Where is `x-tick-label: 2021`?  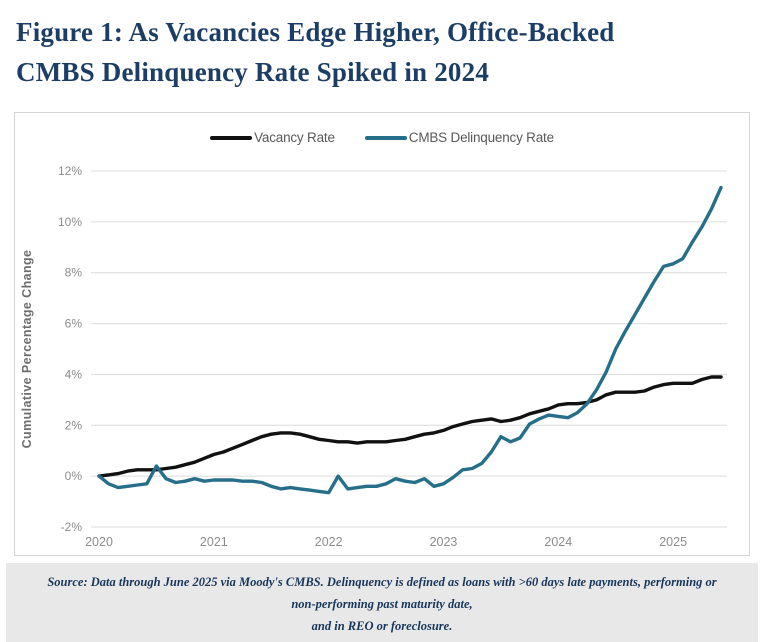 x-tick-label: 2021 is located at coordinates (214, 542).